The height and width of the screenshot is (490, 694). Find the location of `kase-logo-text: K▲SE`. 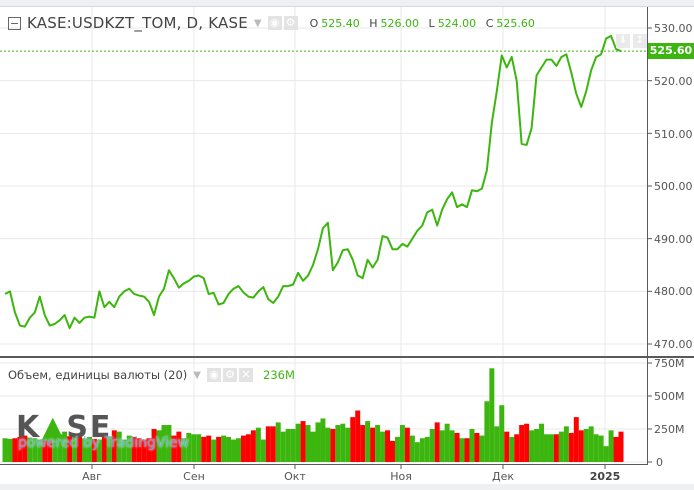

kase-logo-text: K▲SE is located at coordinates (64, 427).